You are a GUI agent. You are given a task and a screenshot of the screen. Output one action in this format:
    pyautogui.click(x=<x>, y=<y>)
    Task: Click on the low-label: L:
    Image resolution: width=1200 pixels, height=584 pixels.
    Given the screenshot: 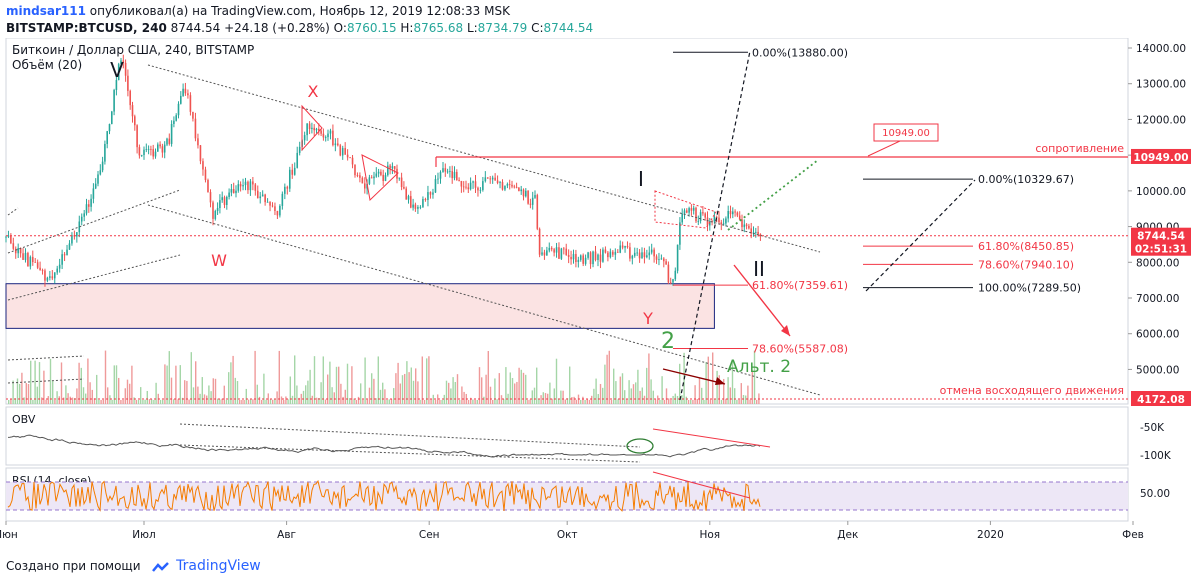 What is the action you would take?
    pyautogui.click(x=472, y=28)
    